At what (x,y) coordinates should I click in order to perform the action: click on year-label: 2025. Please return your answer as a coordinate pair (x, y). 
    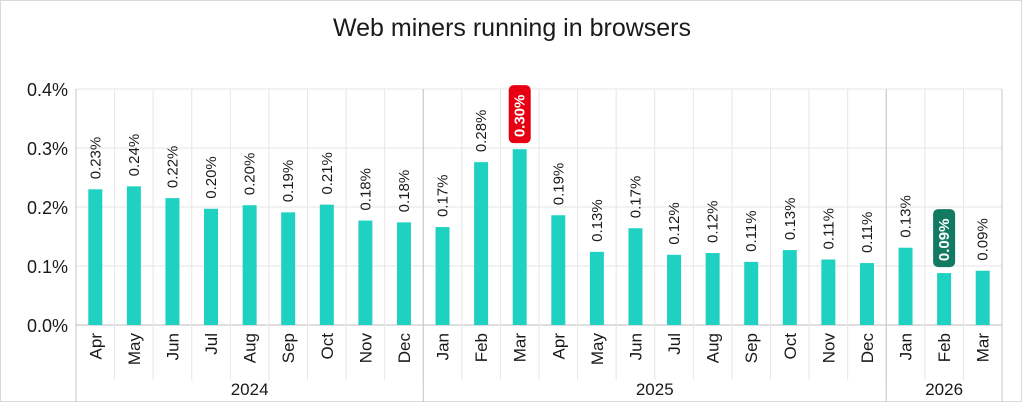
    Looking at the image, I should click on (655, 389).